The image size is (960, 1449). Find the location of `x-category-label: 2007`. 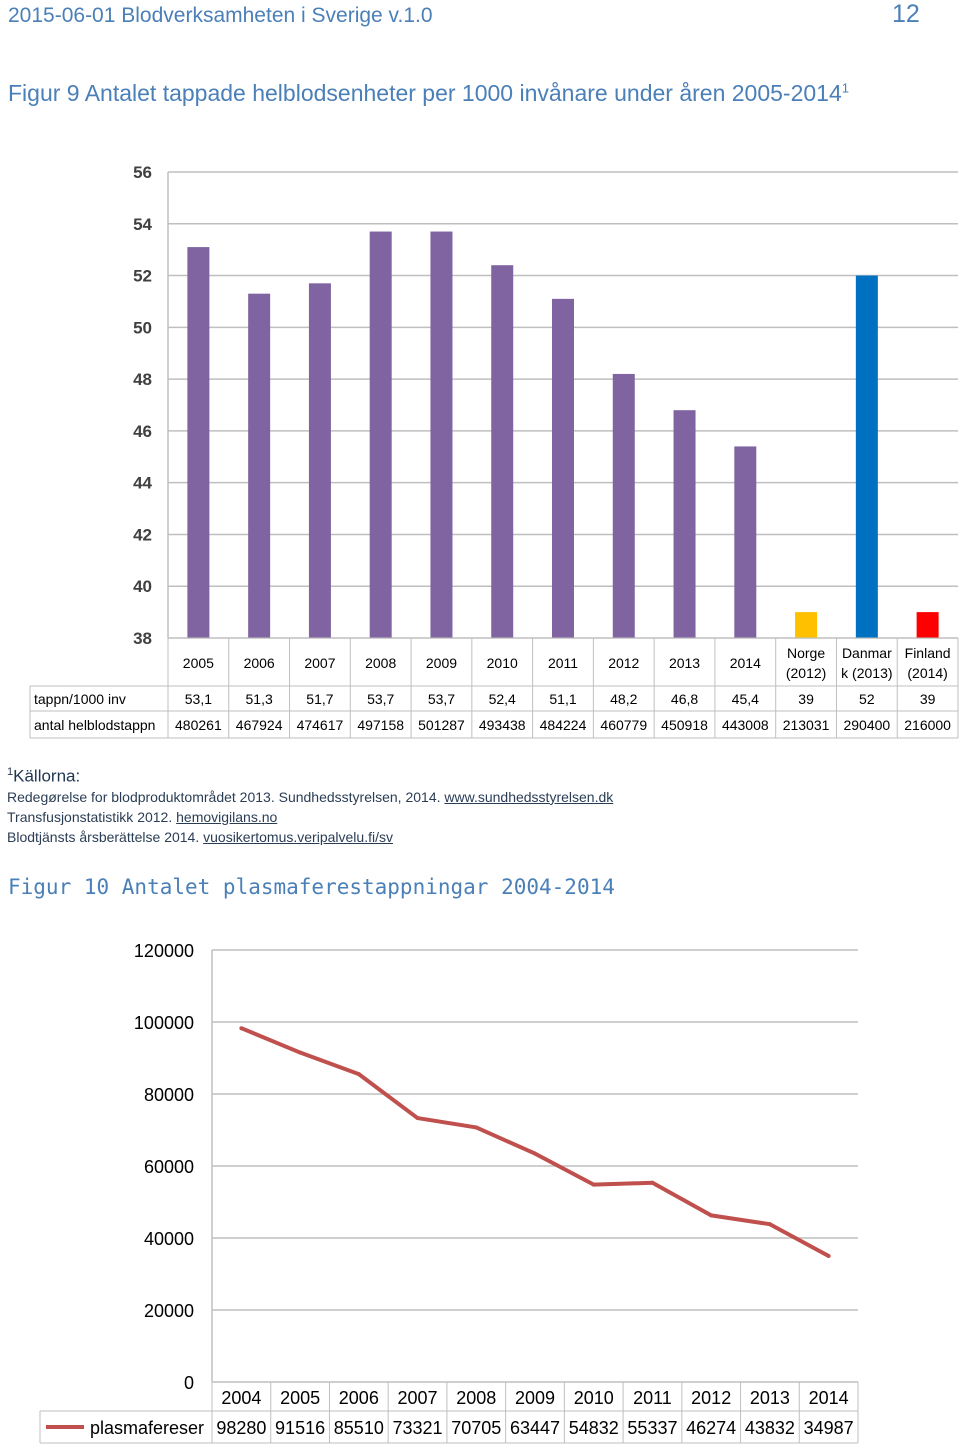

x-category-label: 2007 is located at coordinates (418, 1398).